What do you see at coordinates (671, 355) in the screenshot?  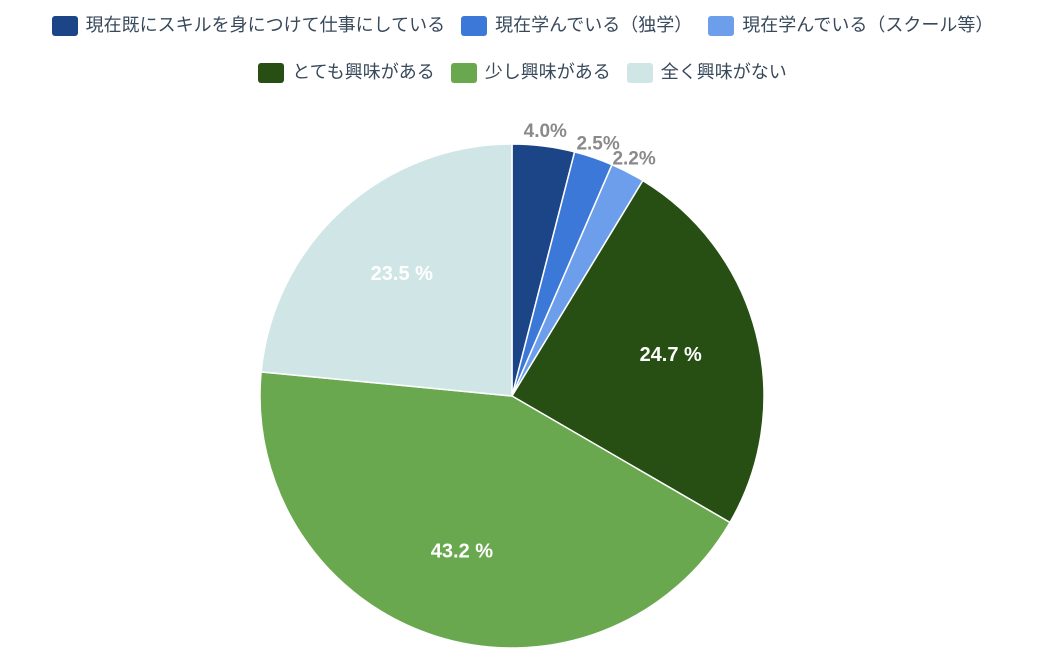 I see `slice-label: 24.7 %` at bounding box center [671, 355].